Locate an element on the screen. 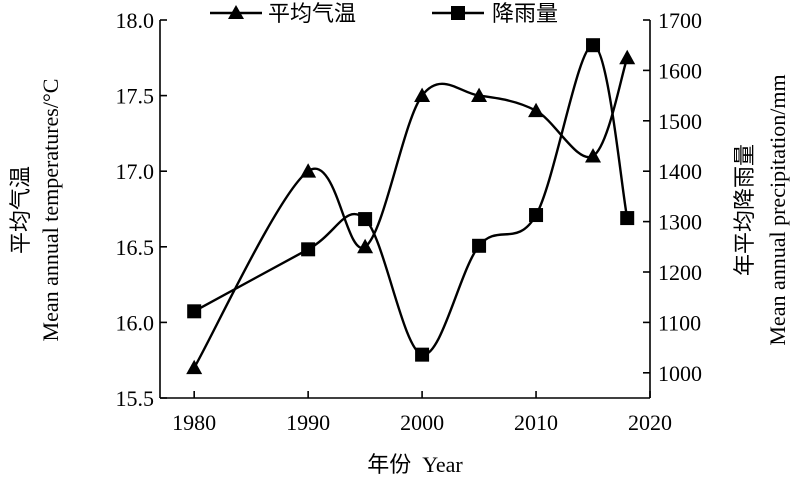 The width and height of the screenshot is (800, 482). x-axis-title: 年份 Year is located at coordinates (415, 464).